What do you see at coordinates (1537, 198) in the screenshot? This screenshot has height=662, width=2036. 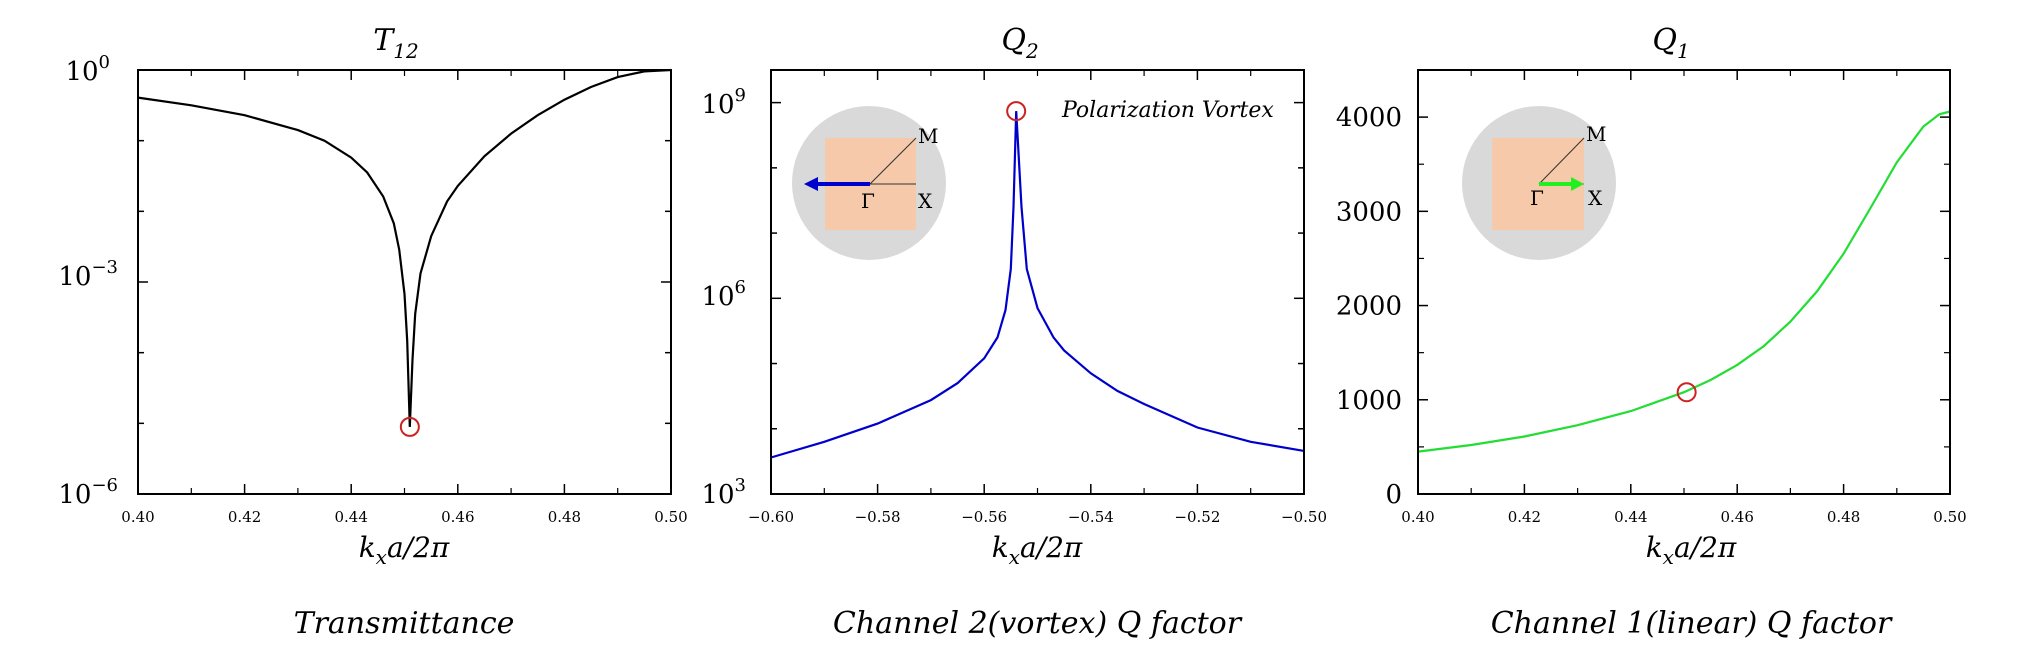 I see `inset3-label-gamma: Γ` at bounding box center [1537, 198].